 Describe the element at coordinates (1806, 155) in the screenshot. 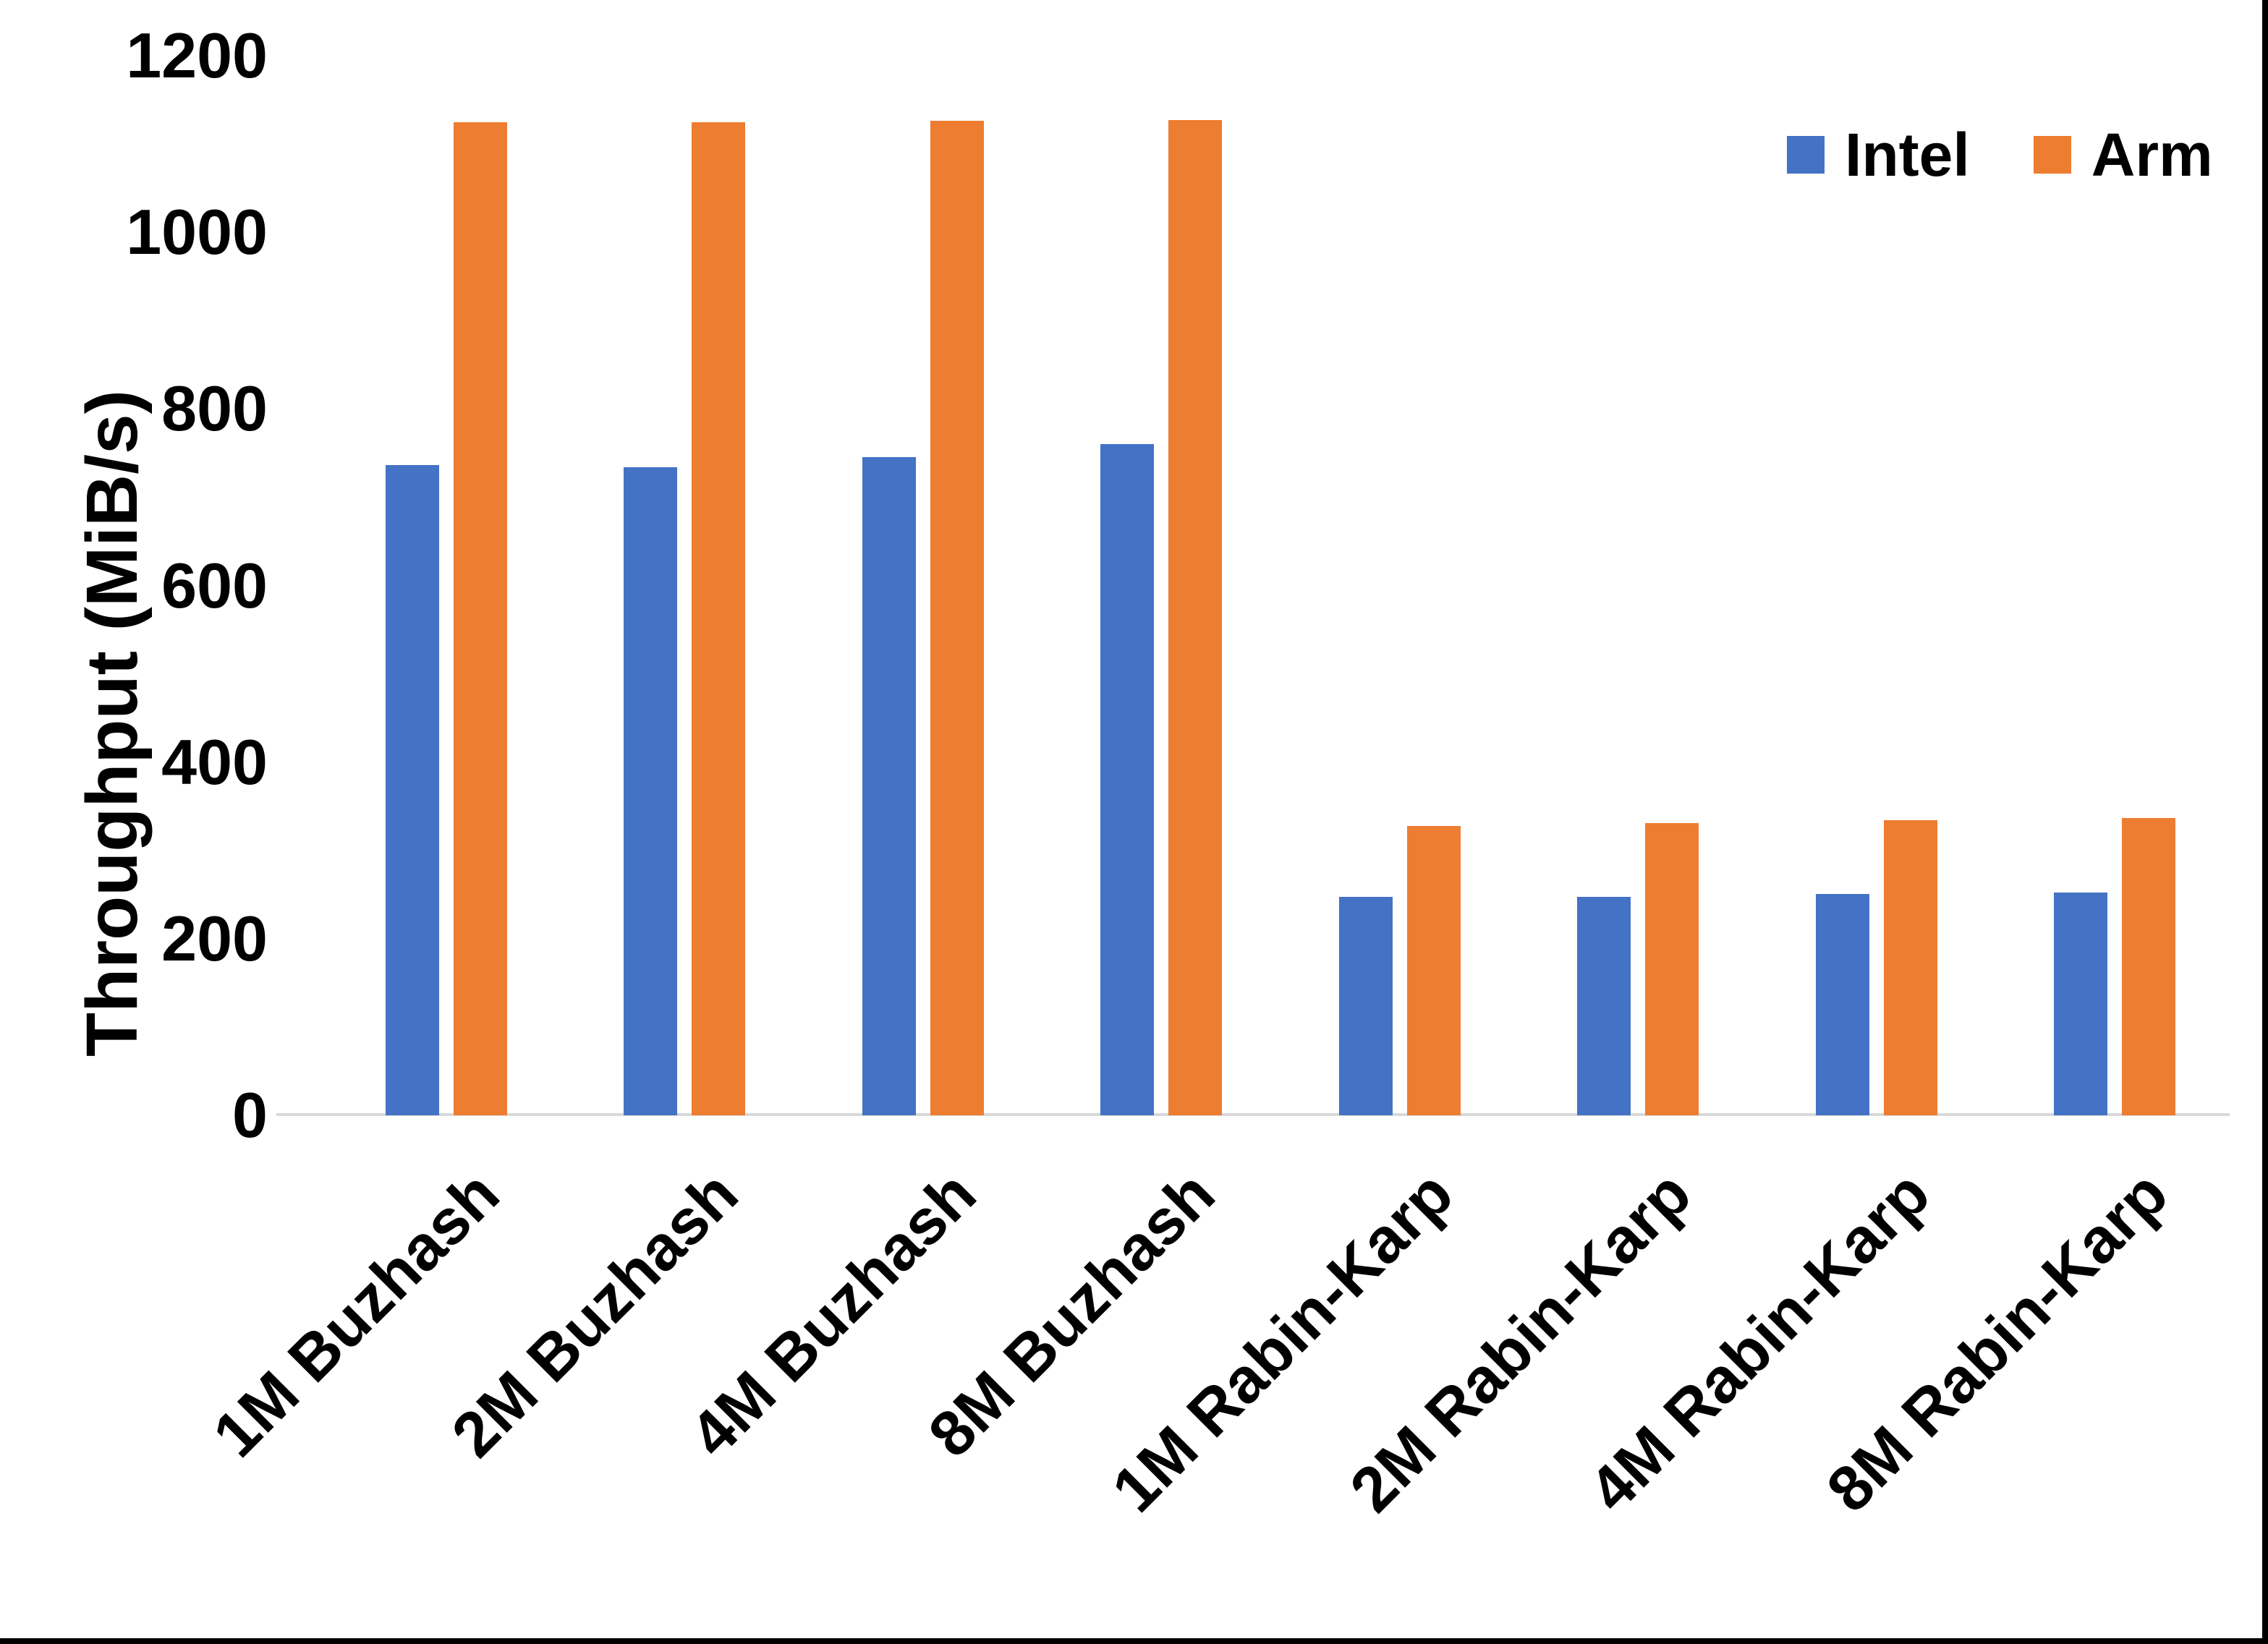

I see `legend-swatch-intel` at that location.